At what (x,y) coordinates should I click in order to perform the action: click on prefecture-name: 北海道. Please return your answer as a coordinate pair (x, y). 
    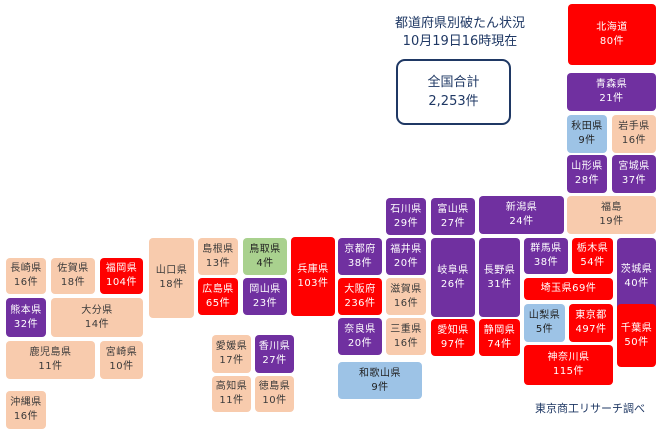
    Looking at the image, I should click on (612, 27).